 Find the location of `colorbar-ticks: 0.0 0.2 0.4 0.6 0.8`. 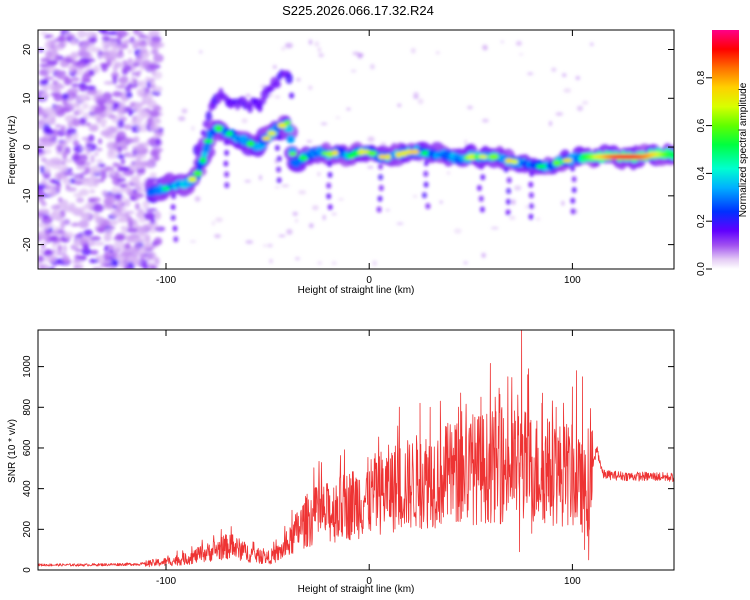

colorbar-ticks: 0.0 0.2 0.4 0.6 0.8 is located at coordinates (704, 173).